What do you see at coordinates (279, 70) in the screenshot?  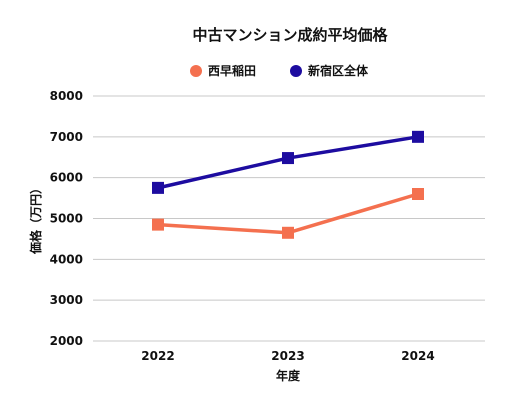 I see `legend: 西早稲田 新宿区全体` at bounding box center [279, 70].